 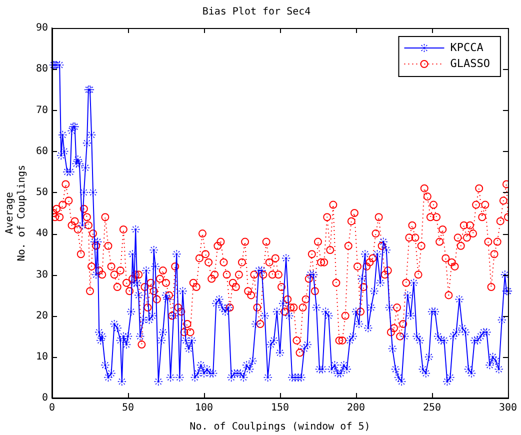 I want to click on y-tick-label: 70, so click(x=42, y=110).